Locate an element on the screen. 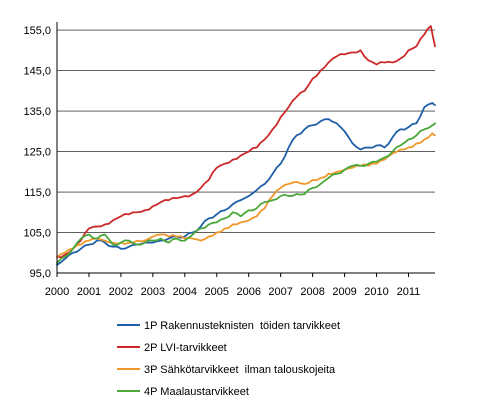 This screenshot has height=410, width=496. y-tick-label: 145,0 is located at coordinates (37, 72).